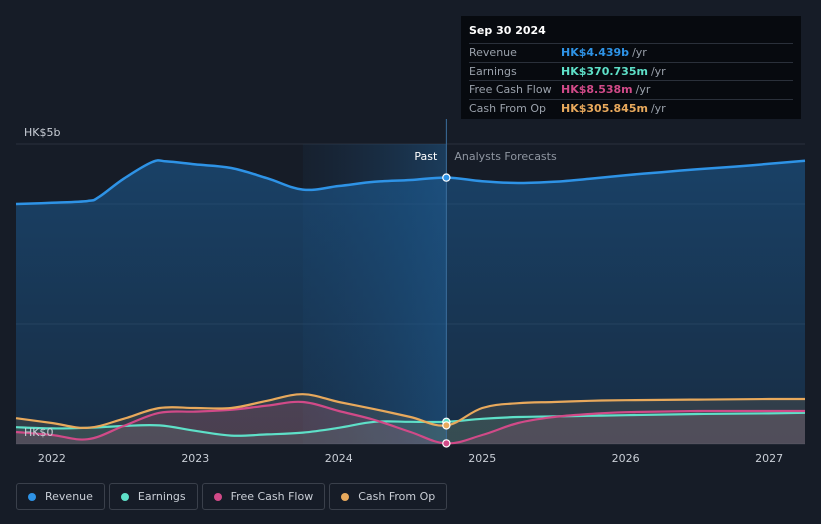 Image resolution: width=821 pixels, height=524 pixels. I want to click on legend-item-earnings: Earnings, so click(153, 496).